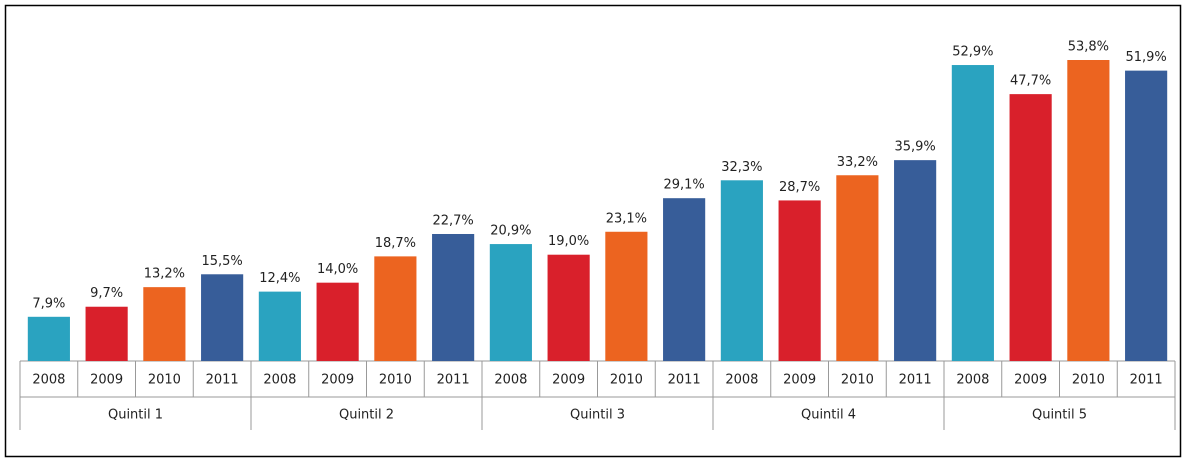  I want to click on value-label: 28,7%, so click(799, 187).